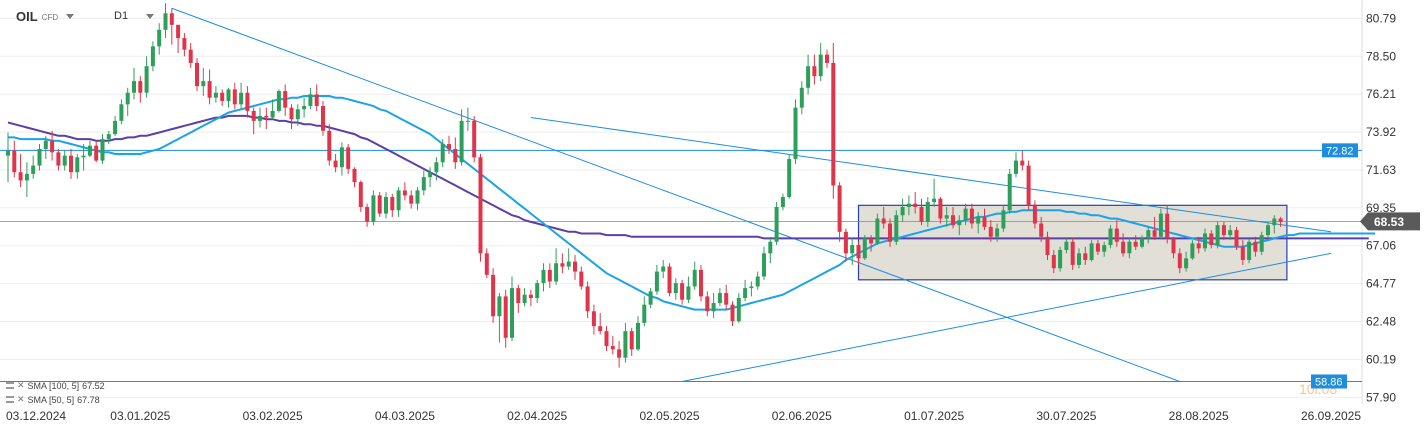  What do you see at coordinates (1066, 416) in the screenshot?
I see `x-tick-label: 30.07.2025` at bounding box center [1066, 416].